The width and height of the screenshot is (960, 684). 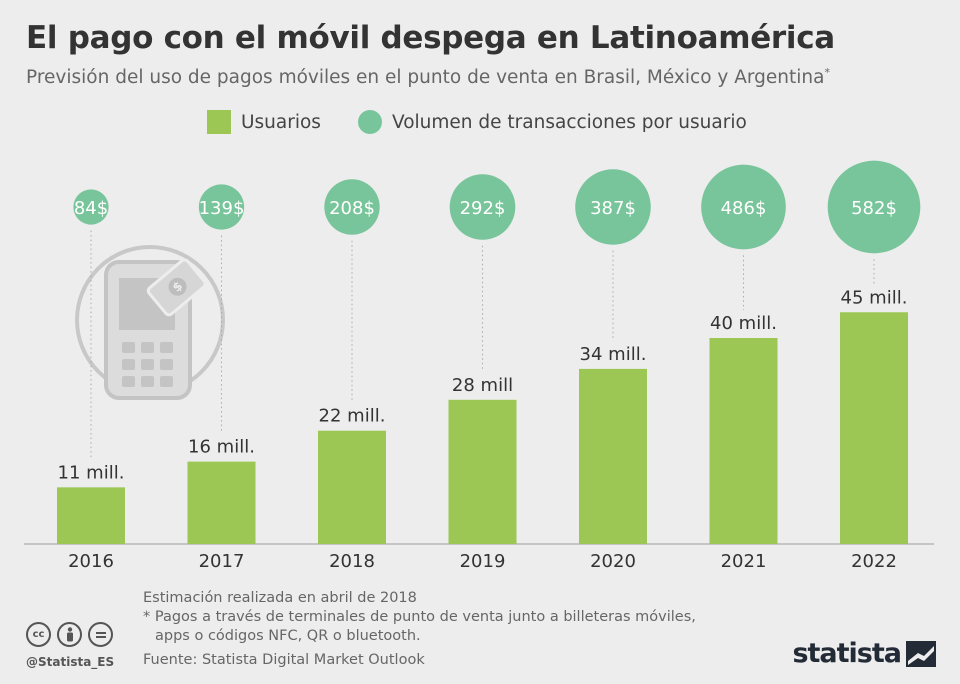 I want to click on bubble-value-label: 292$, so click(x=483, y=208).